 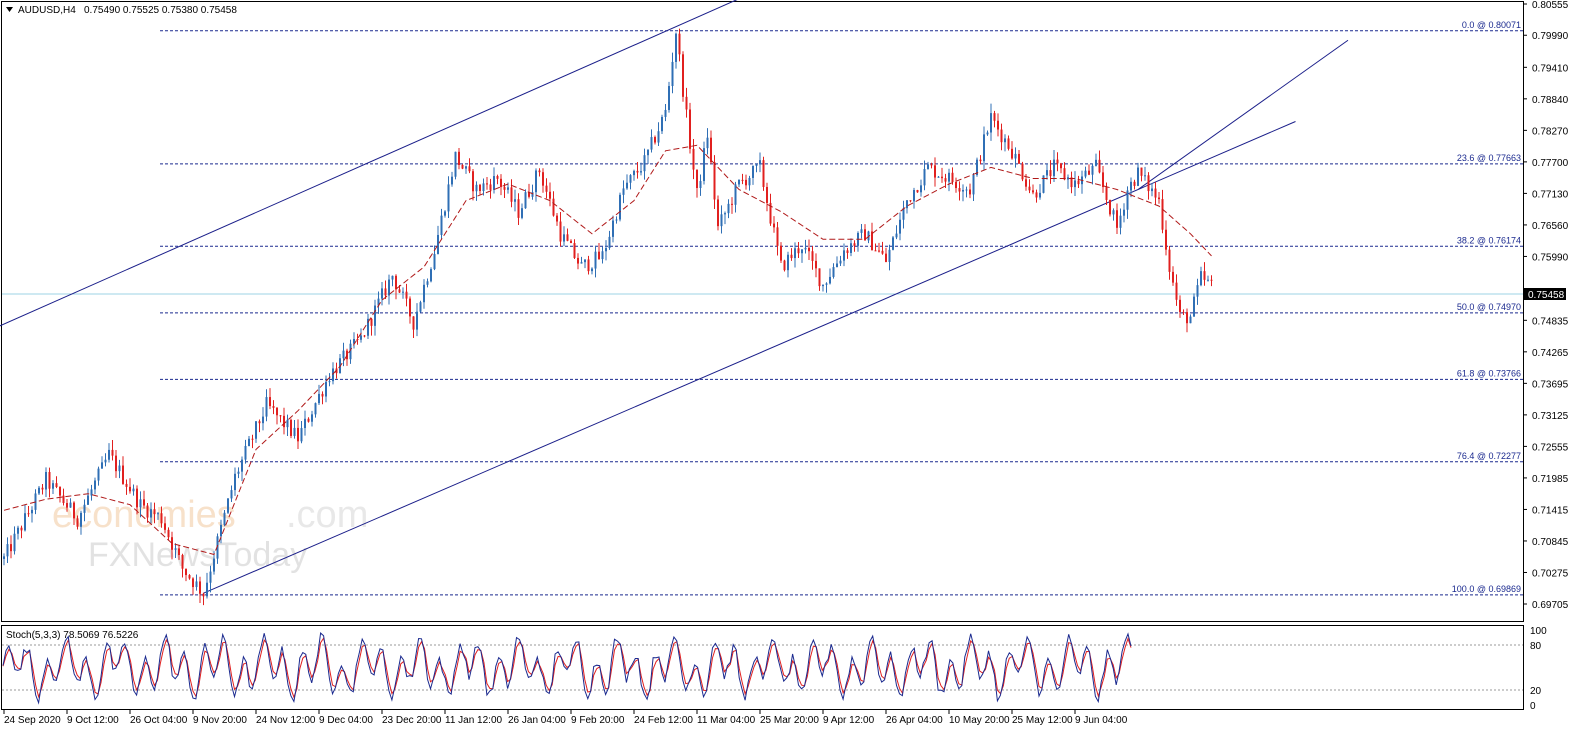 I want to click on stoch-tick-label: 20, so click(x=1536, y=691).